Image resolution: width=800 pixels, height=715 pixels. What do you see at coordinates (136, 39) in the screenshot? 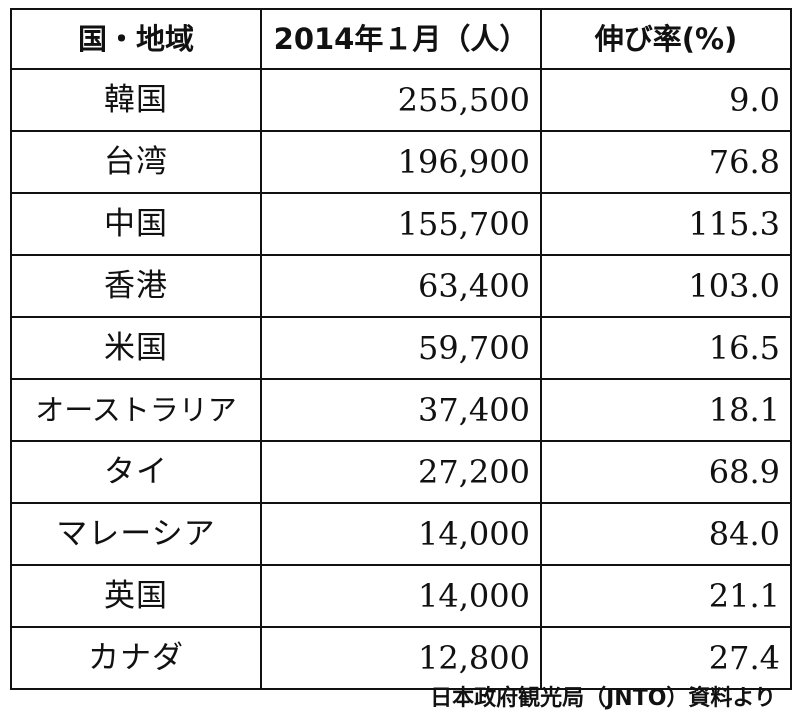
I see `header-region: 国・地域` at bounding box center [136, 39].